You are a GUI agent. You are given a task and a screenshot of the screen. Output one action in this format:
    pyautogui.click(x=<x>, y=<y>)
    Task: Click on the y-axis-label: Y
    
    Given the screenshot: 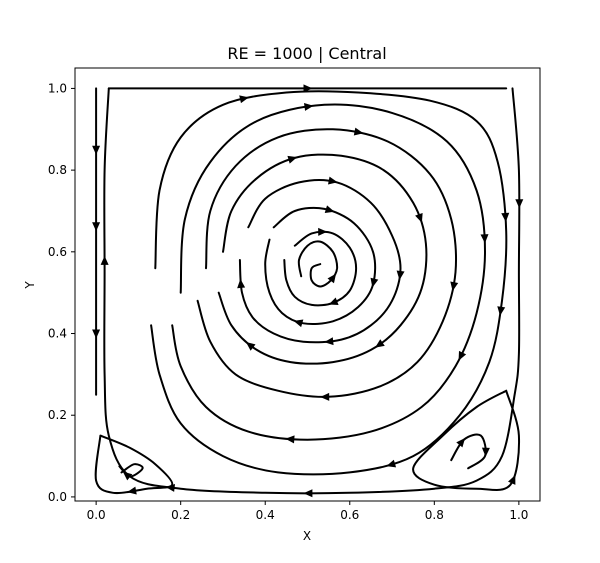 What is the action you would take?
    pyautogui.click(x=30, y=285)
    